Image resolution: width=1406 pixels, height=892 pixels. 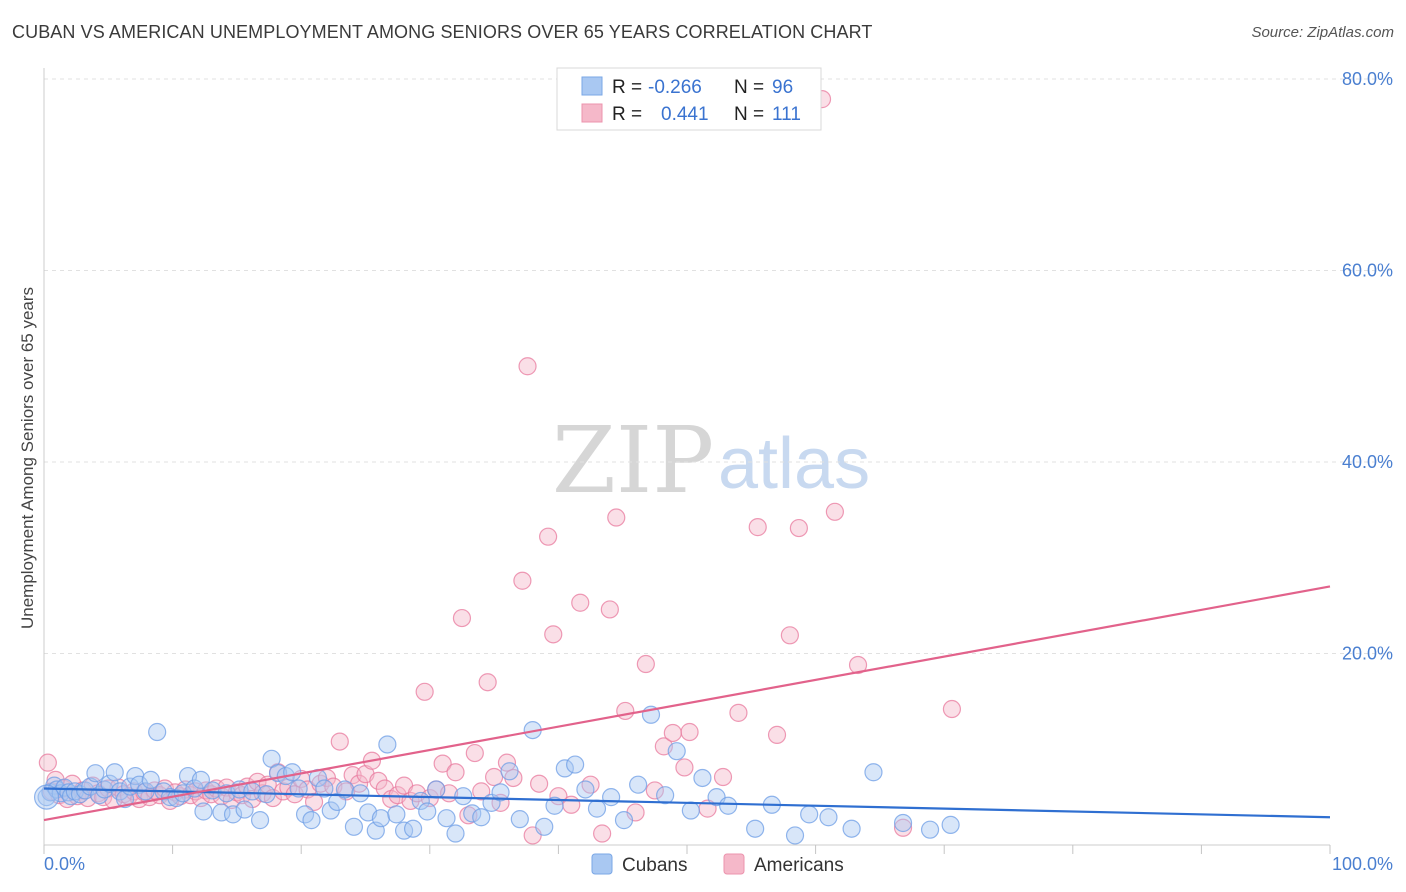 I want to click on bottom-legend: Cubans Americans, so click(x=717, y=864).